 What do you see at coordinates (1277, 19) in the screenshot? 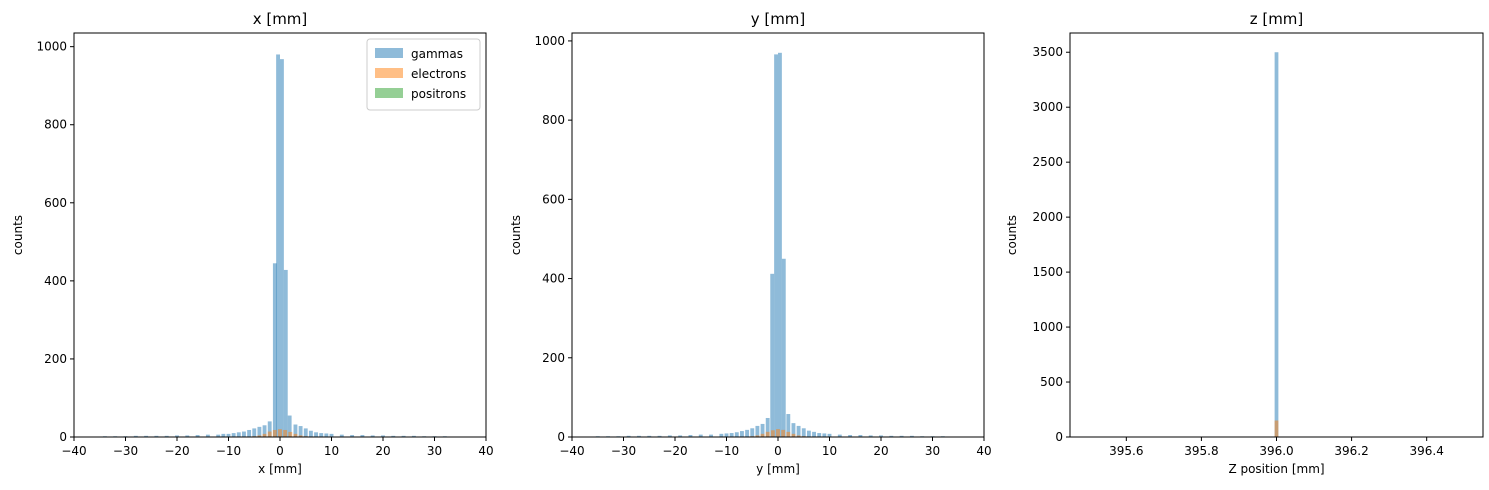
I see `chart-title: z [mm]` at bounding box center [1277, 19].